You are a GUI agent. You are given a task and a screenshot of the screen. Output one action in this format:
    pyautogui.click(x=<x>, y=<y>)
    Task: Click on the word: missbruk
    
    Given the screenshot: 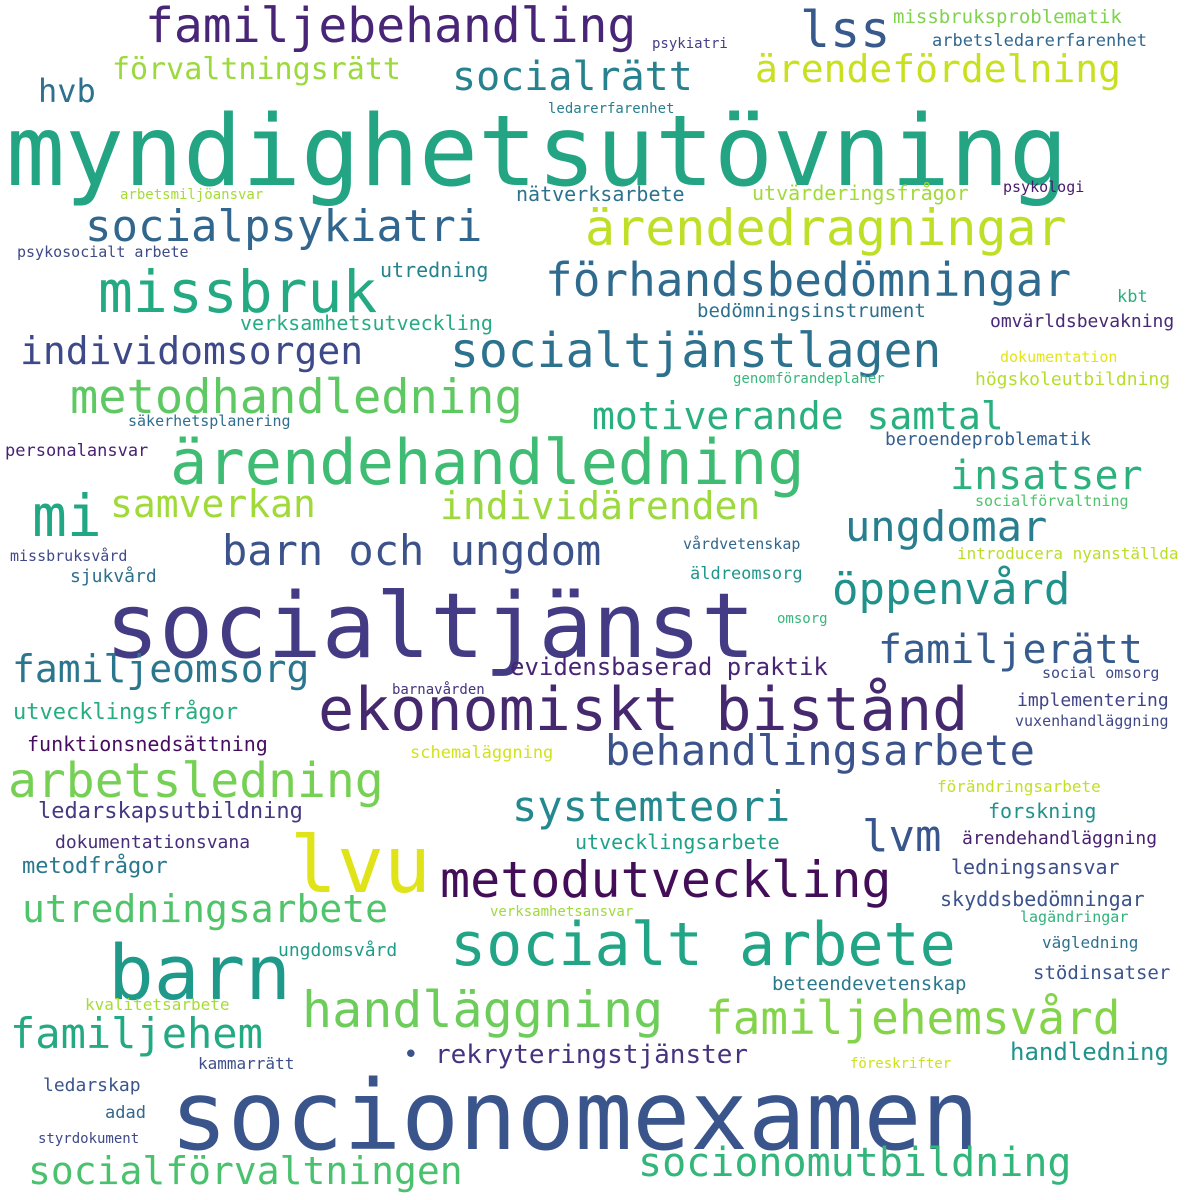 What is the action you would take?
    pyautogui.click(x=238, y=292)
    